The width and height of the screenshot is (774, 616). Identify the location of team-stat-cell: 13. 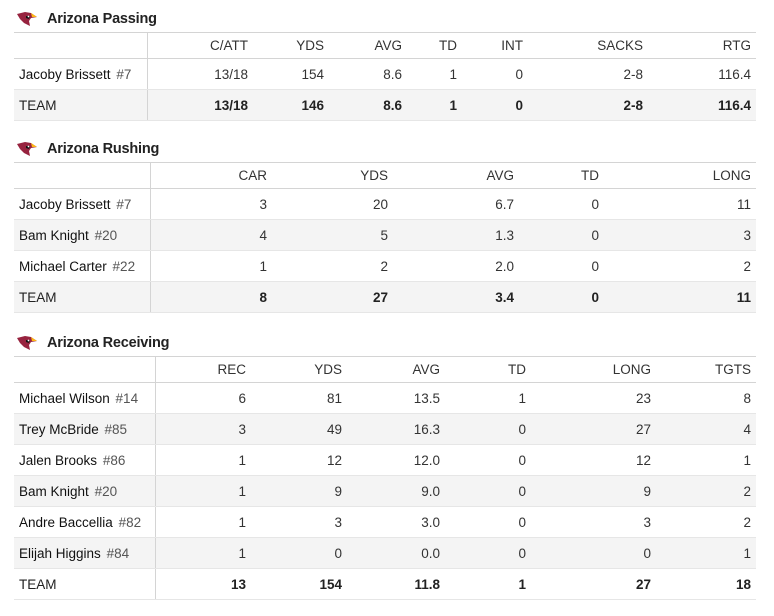
(203, 584).